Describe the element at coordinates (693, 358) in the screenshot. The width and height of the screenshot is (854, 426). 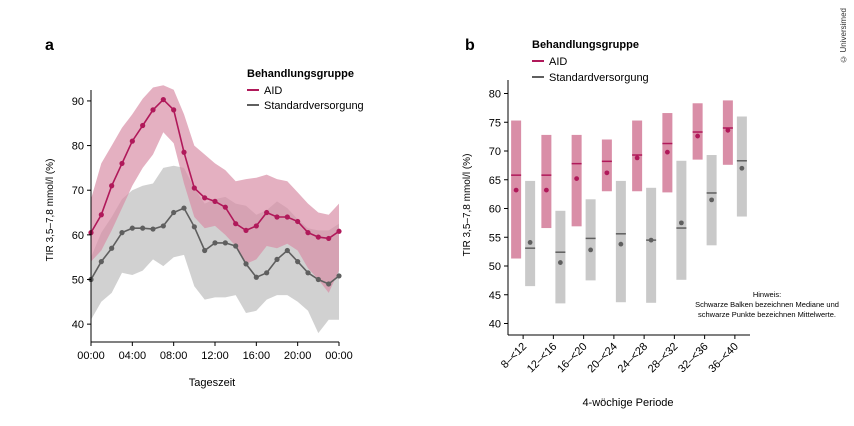
I see `x-tick-label-b: 32–<36` at that location.